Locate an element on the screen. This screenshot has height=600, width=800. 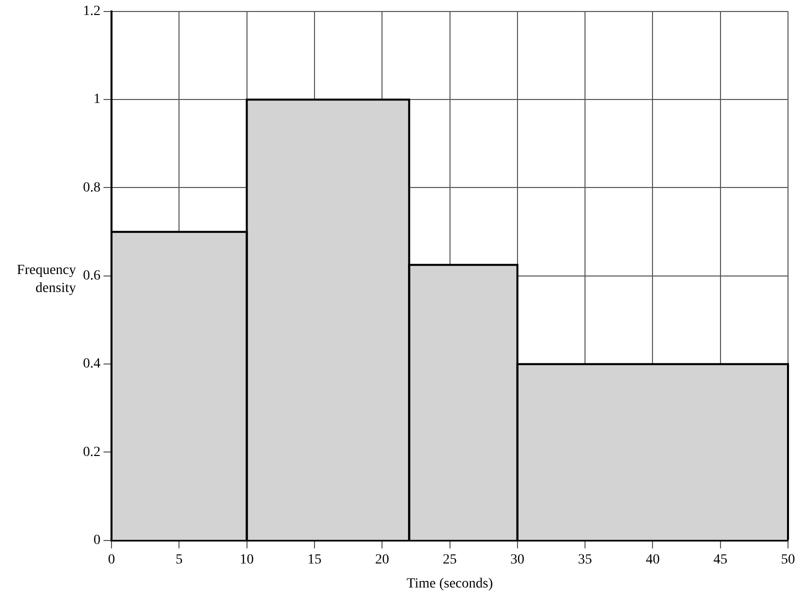
y-tick-label: 0.8 is located at coordinates (91, 188).